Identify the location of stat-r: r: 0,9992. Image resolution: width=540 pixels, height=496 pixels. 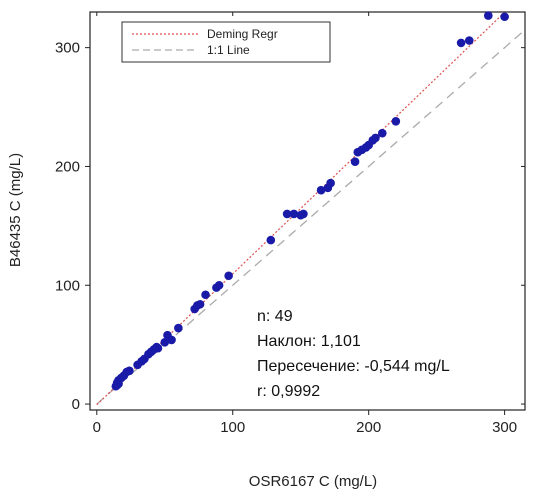
(289, 391).